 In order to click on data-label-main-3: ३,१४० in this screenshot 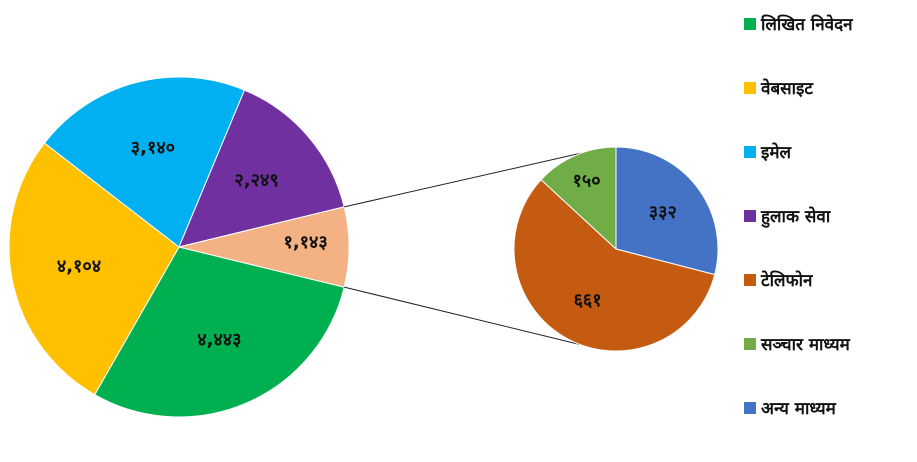, I will do `click(153, 147)`.